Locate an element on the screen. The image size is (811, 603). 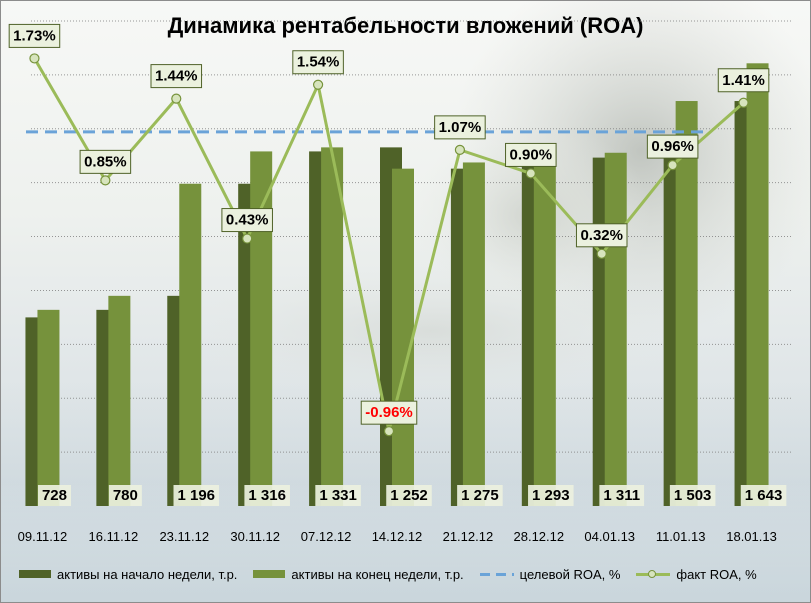
bar-value-label: 1 311 is located at coordinates (621, 495).